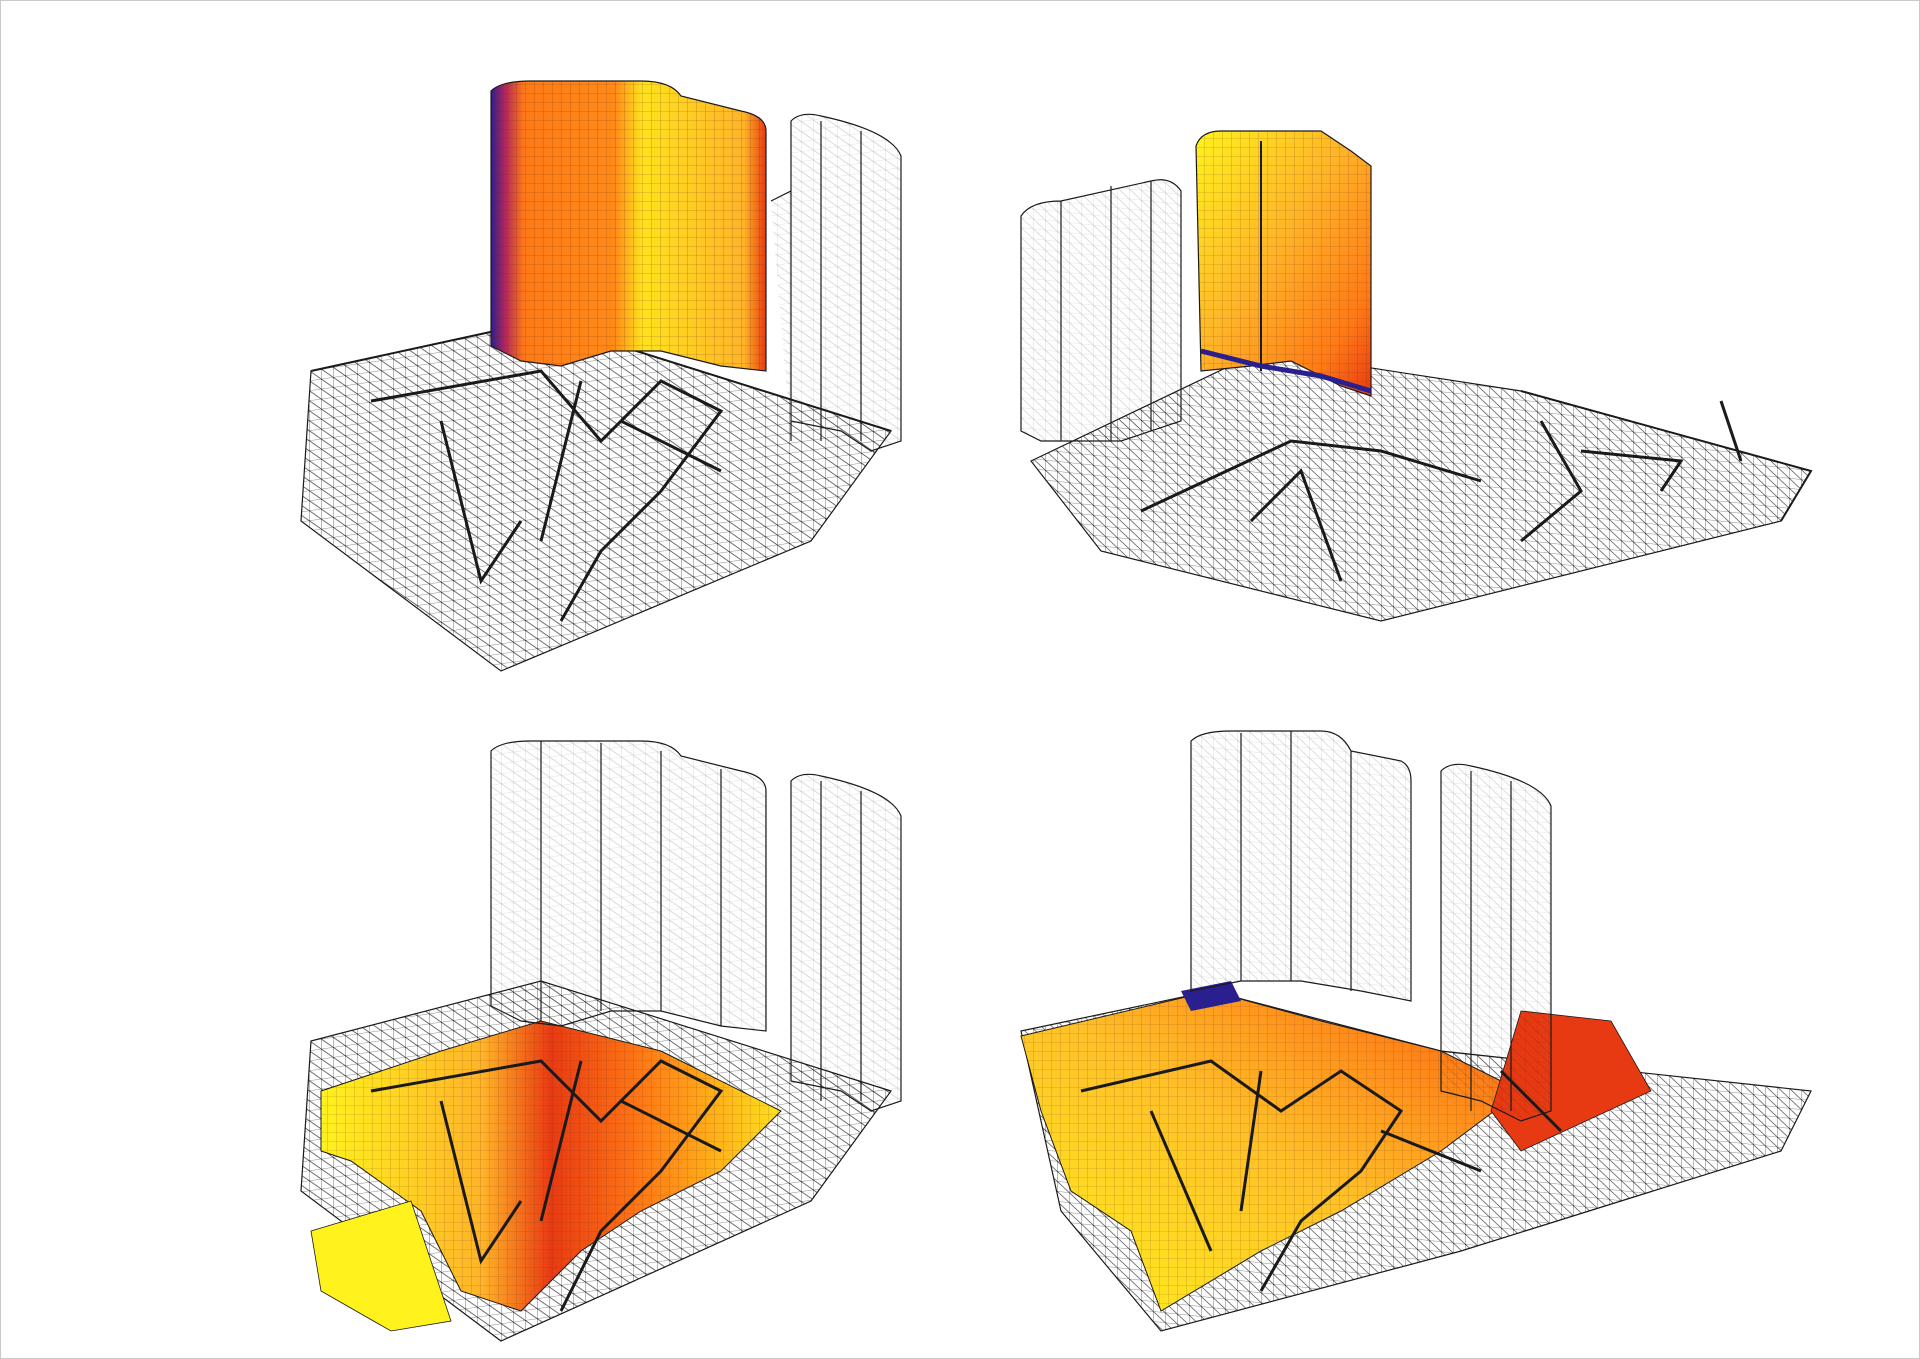 This screenshot has height=1359, width=1920. I want to click on wireframe-scene-tl, so click(601, 376).